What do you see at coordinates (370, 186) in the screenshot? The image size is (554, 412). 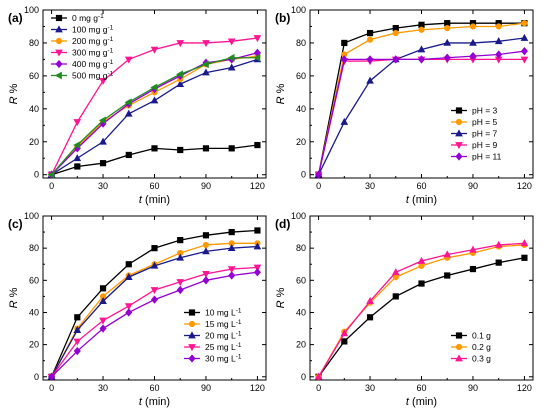 I see `x-tick-label: 30` at bounding box center [370, 186].